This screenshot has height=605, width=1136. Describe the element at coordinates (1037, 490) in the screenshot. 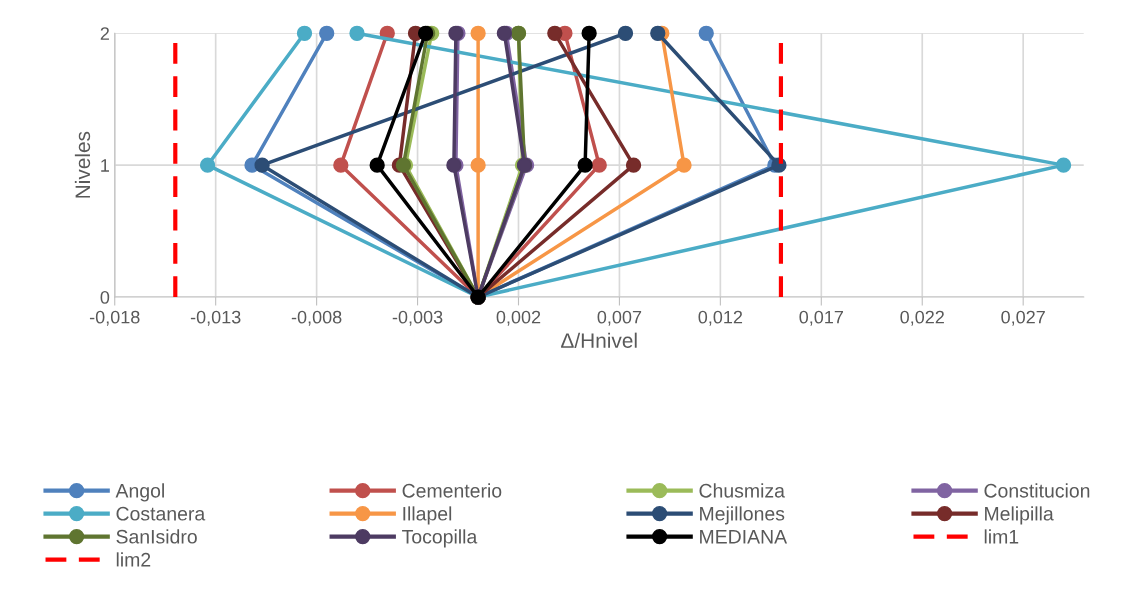

I see `legend-label: Constitucion` at that location.